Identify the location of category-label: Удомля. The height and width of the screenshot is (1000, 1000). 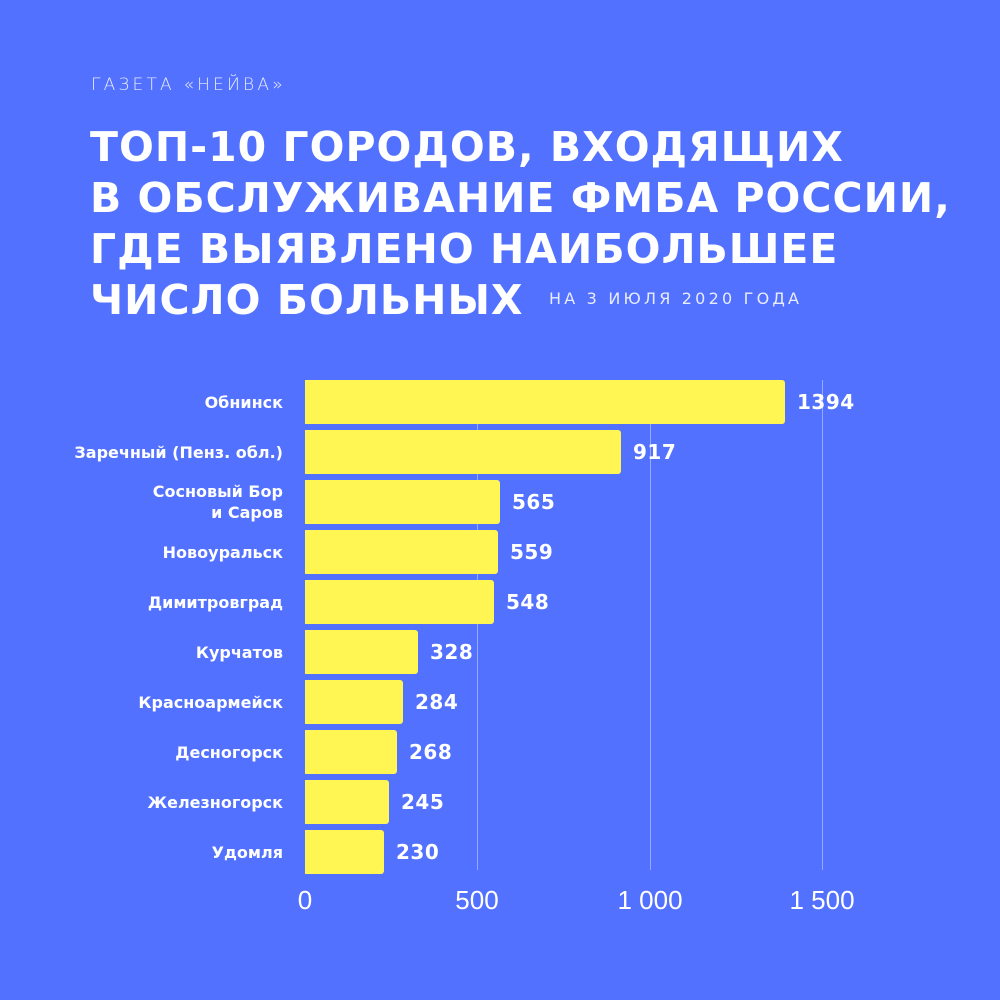
(247, 852).